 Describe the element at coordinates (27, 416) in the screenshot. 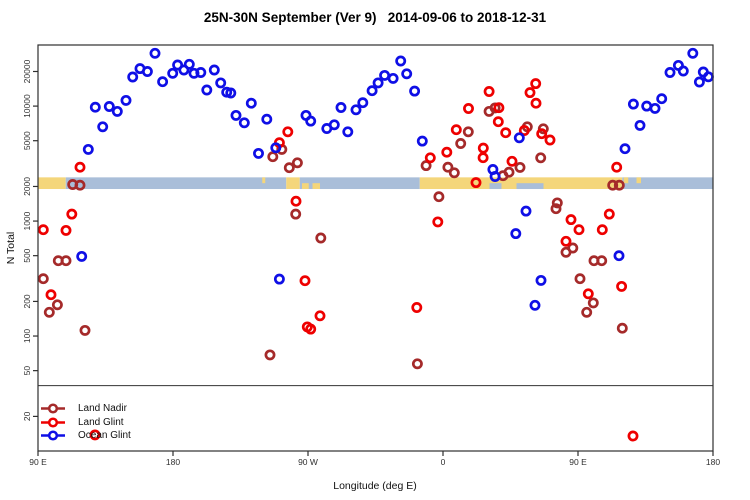

I see `svg-text: 20` at that location.